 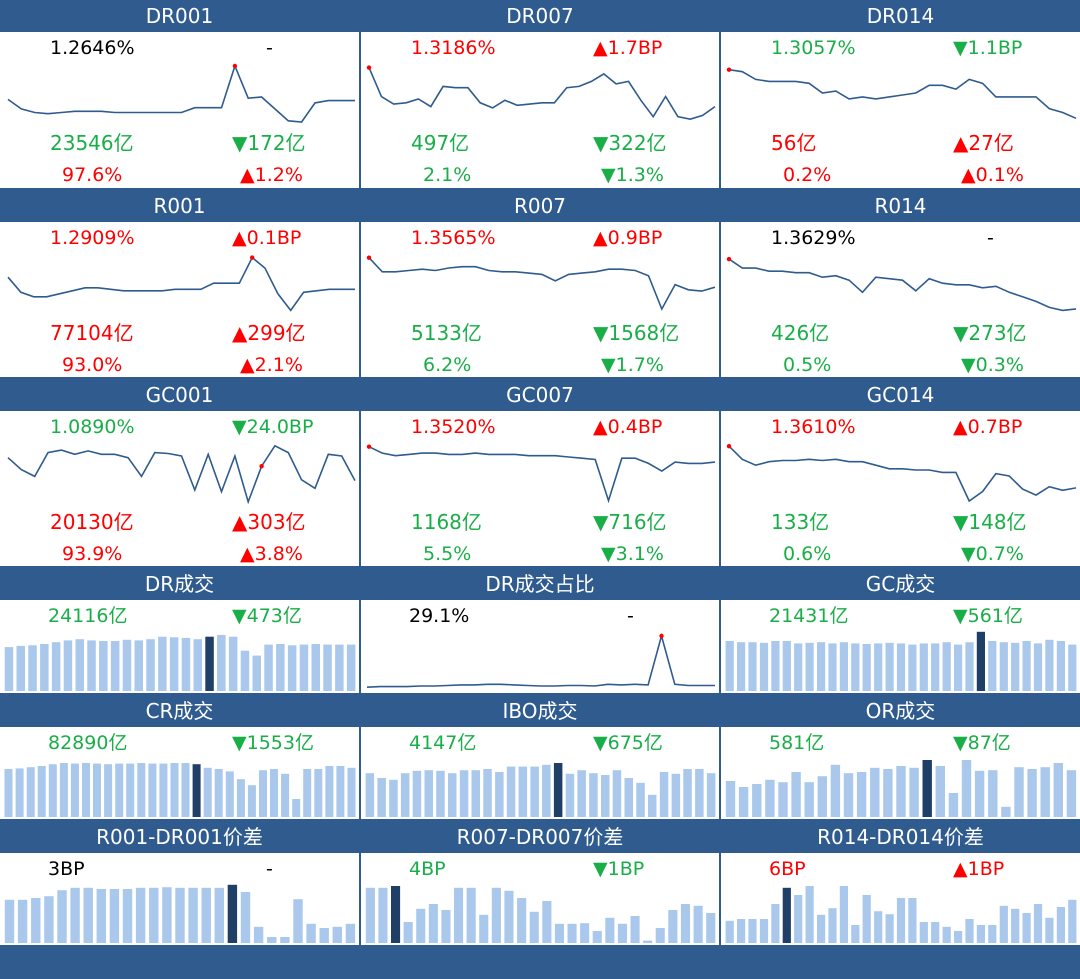 I want to click on rate-change: ▲0.4BP, so click(x=628, y=427).